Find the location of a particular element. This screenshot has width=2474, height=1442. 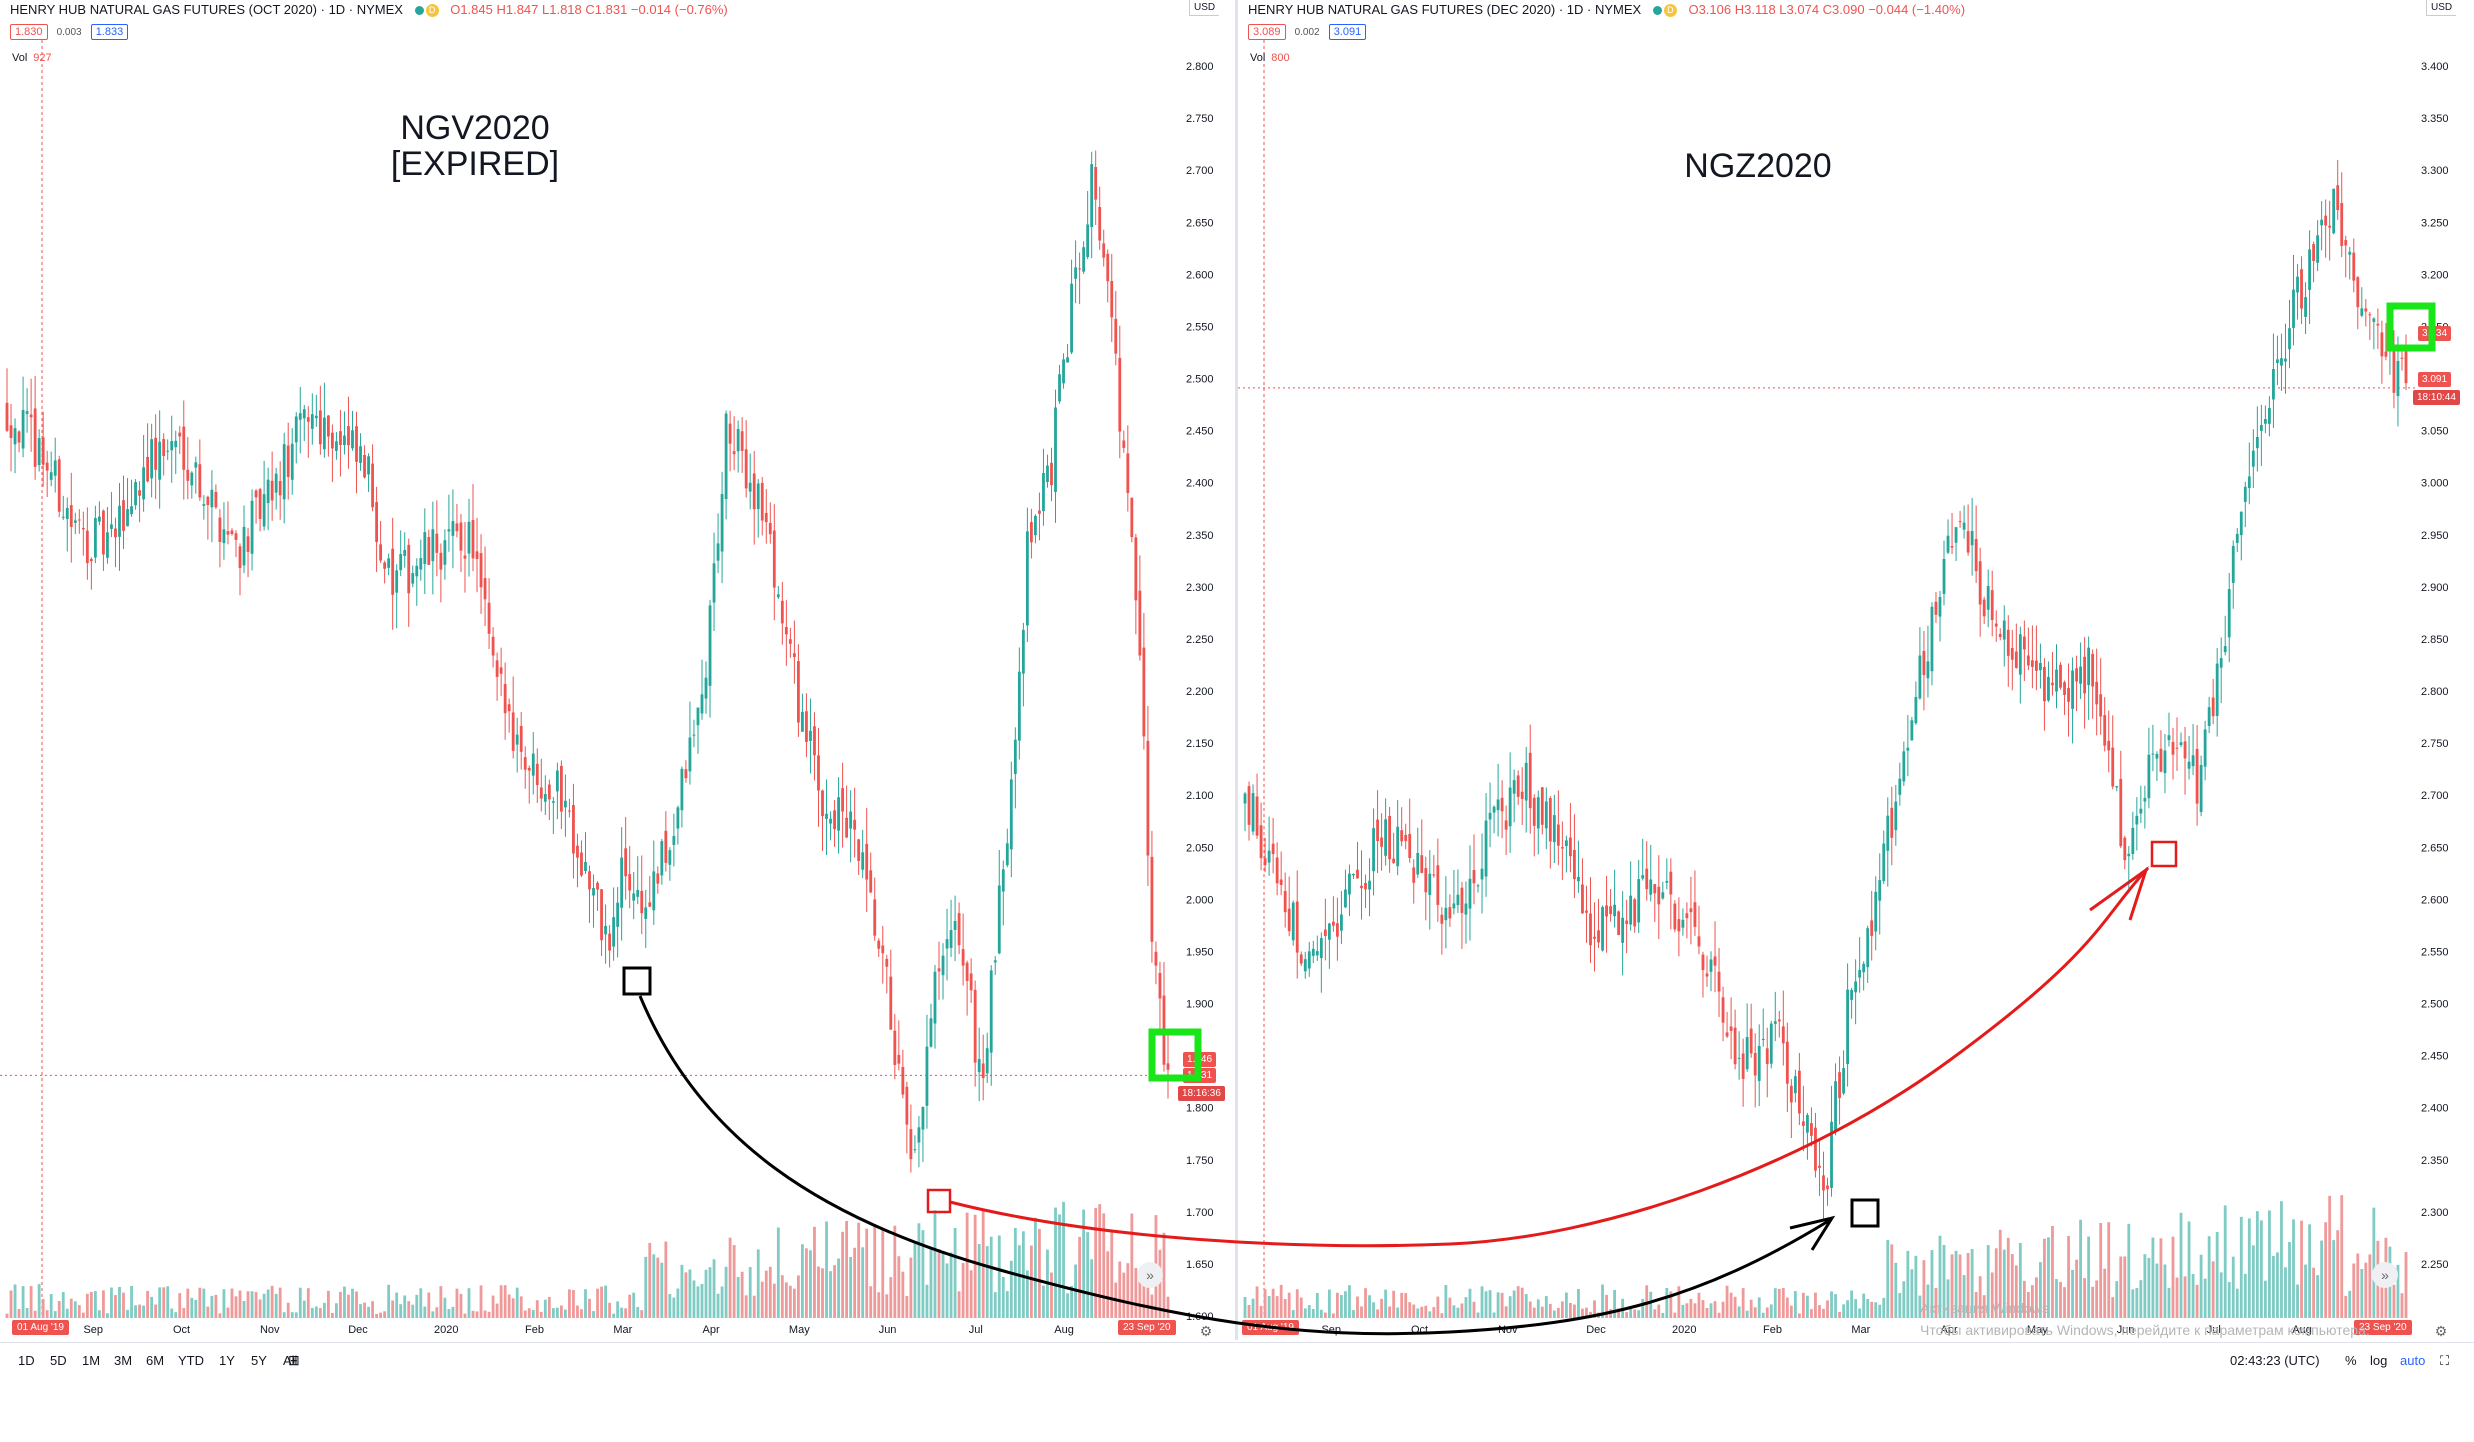

timeframe-button-all: All is located at coordinates (290, 1360).